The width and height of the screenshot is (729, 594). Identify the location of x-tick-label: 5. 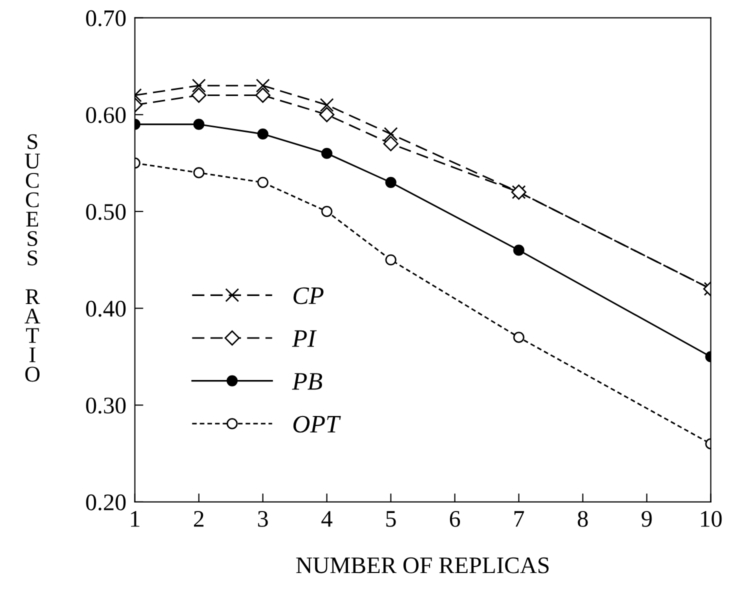
(391, 519).